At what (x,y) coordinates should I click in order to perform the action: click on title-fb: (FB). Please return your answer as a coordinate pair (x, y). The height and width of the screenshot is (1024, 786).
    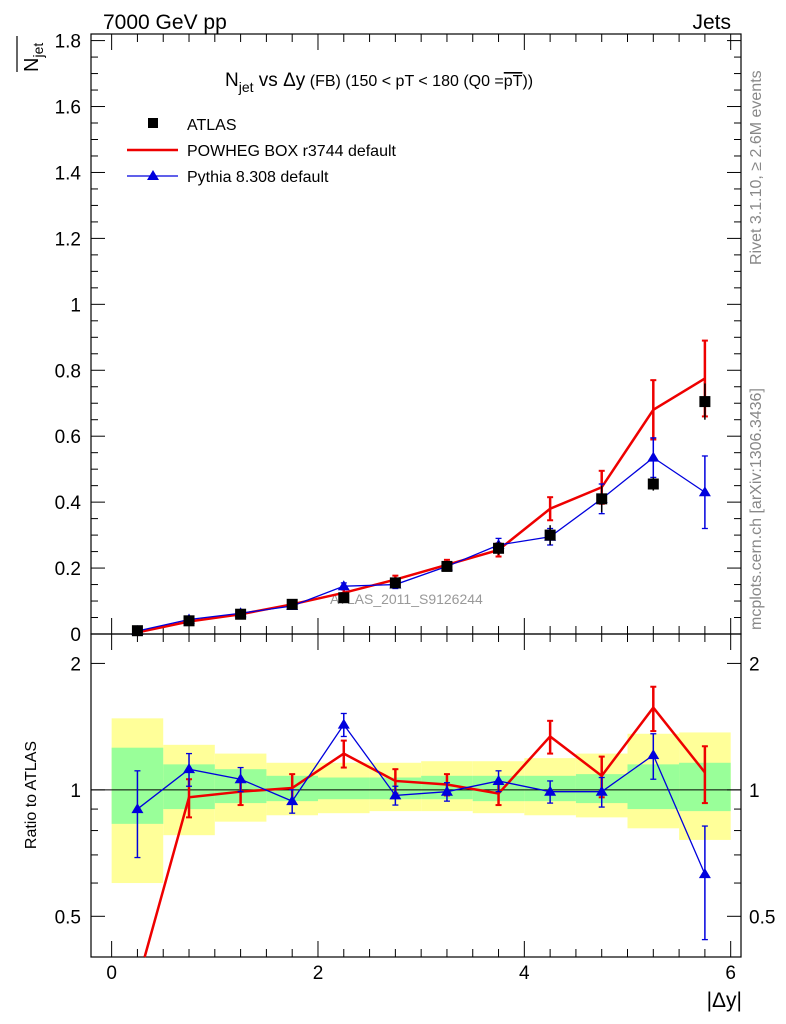
    Looking at the image, I should click on (325, 81).